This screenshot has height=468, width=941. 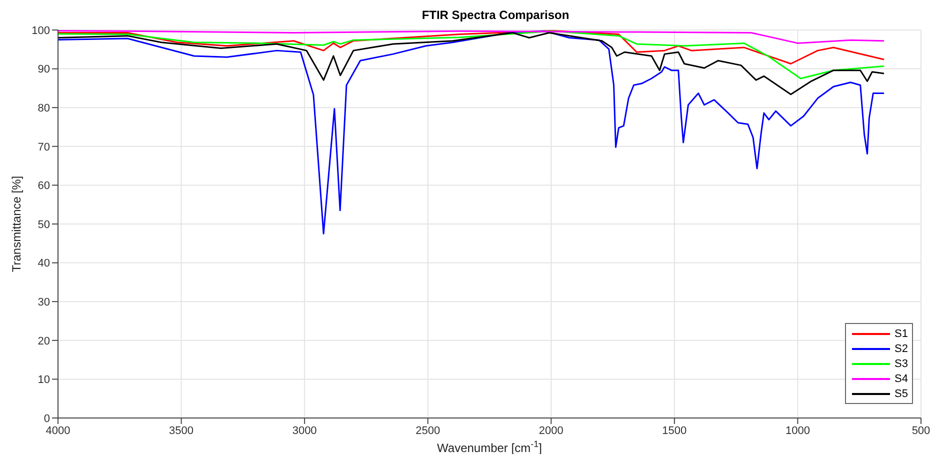 What do you see at coordinates (901, 394) in the screenshot?
I see `legend-label: S5` at bounding box center [901, 394].